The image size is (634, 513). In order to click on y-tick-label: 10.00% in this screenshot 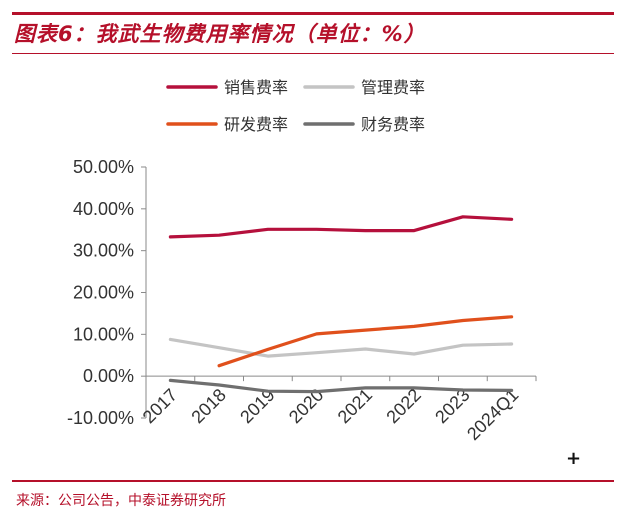, I will do `click(103, 334)`.